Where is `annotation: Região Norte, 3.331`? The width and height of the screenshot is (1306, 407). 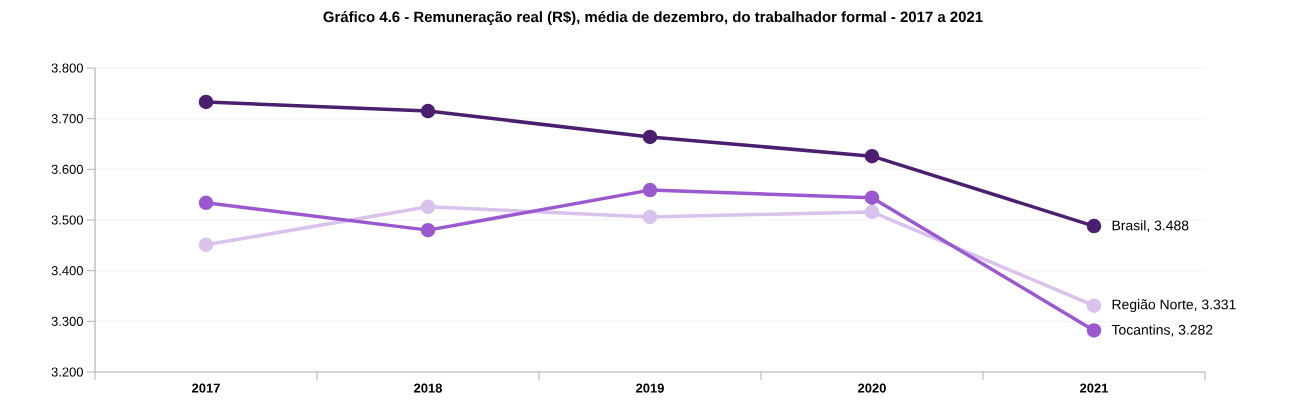
annotation: Região Norte, 3.331 is located at coordinates (1174, 306).